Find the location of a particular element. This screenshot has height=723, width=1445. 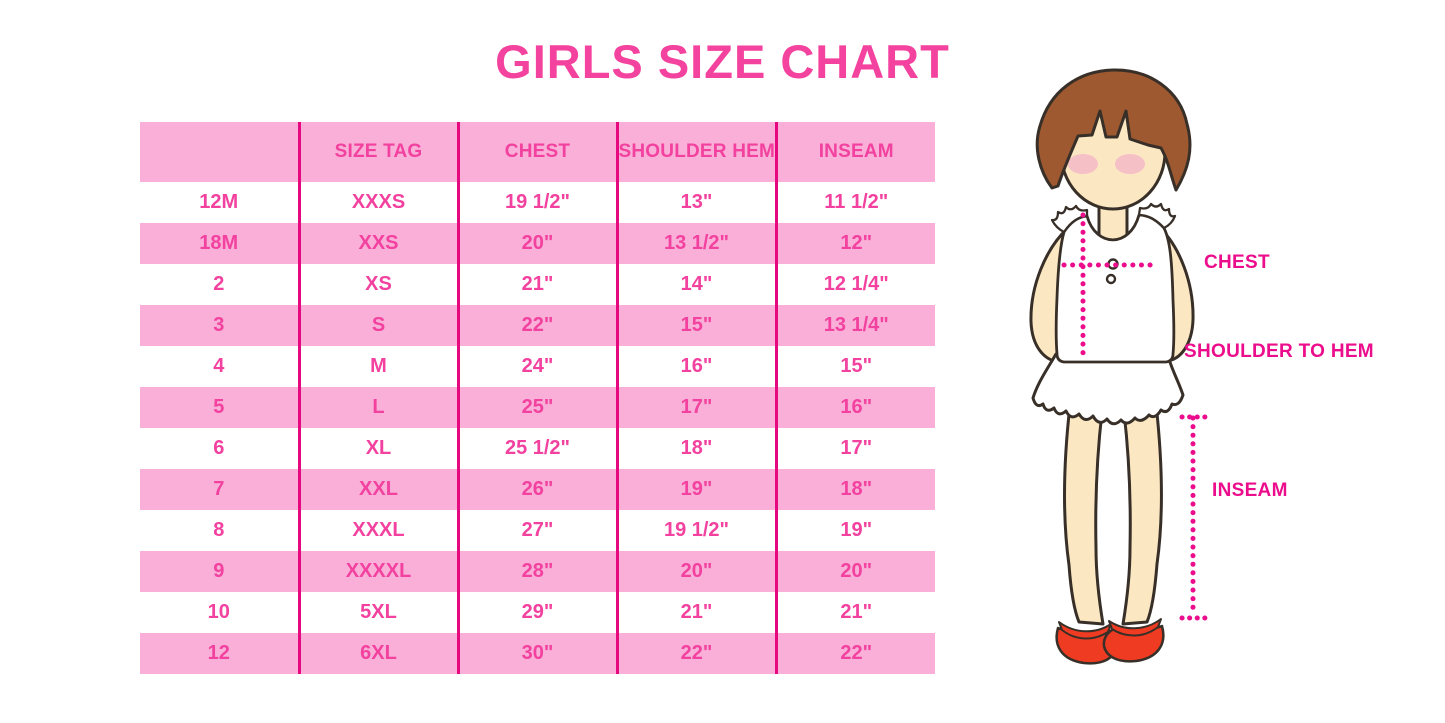

shoulder-to-hem-label: SHOULDER TO HEM is located at coordinates (1279, 351).